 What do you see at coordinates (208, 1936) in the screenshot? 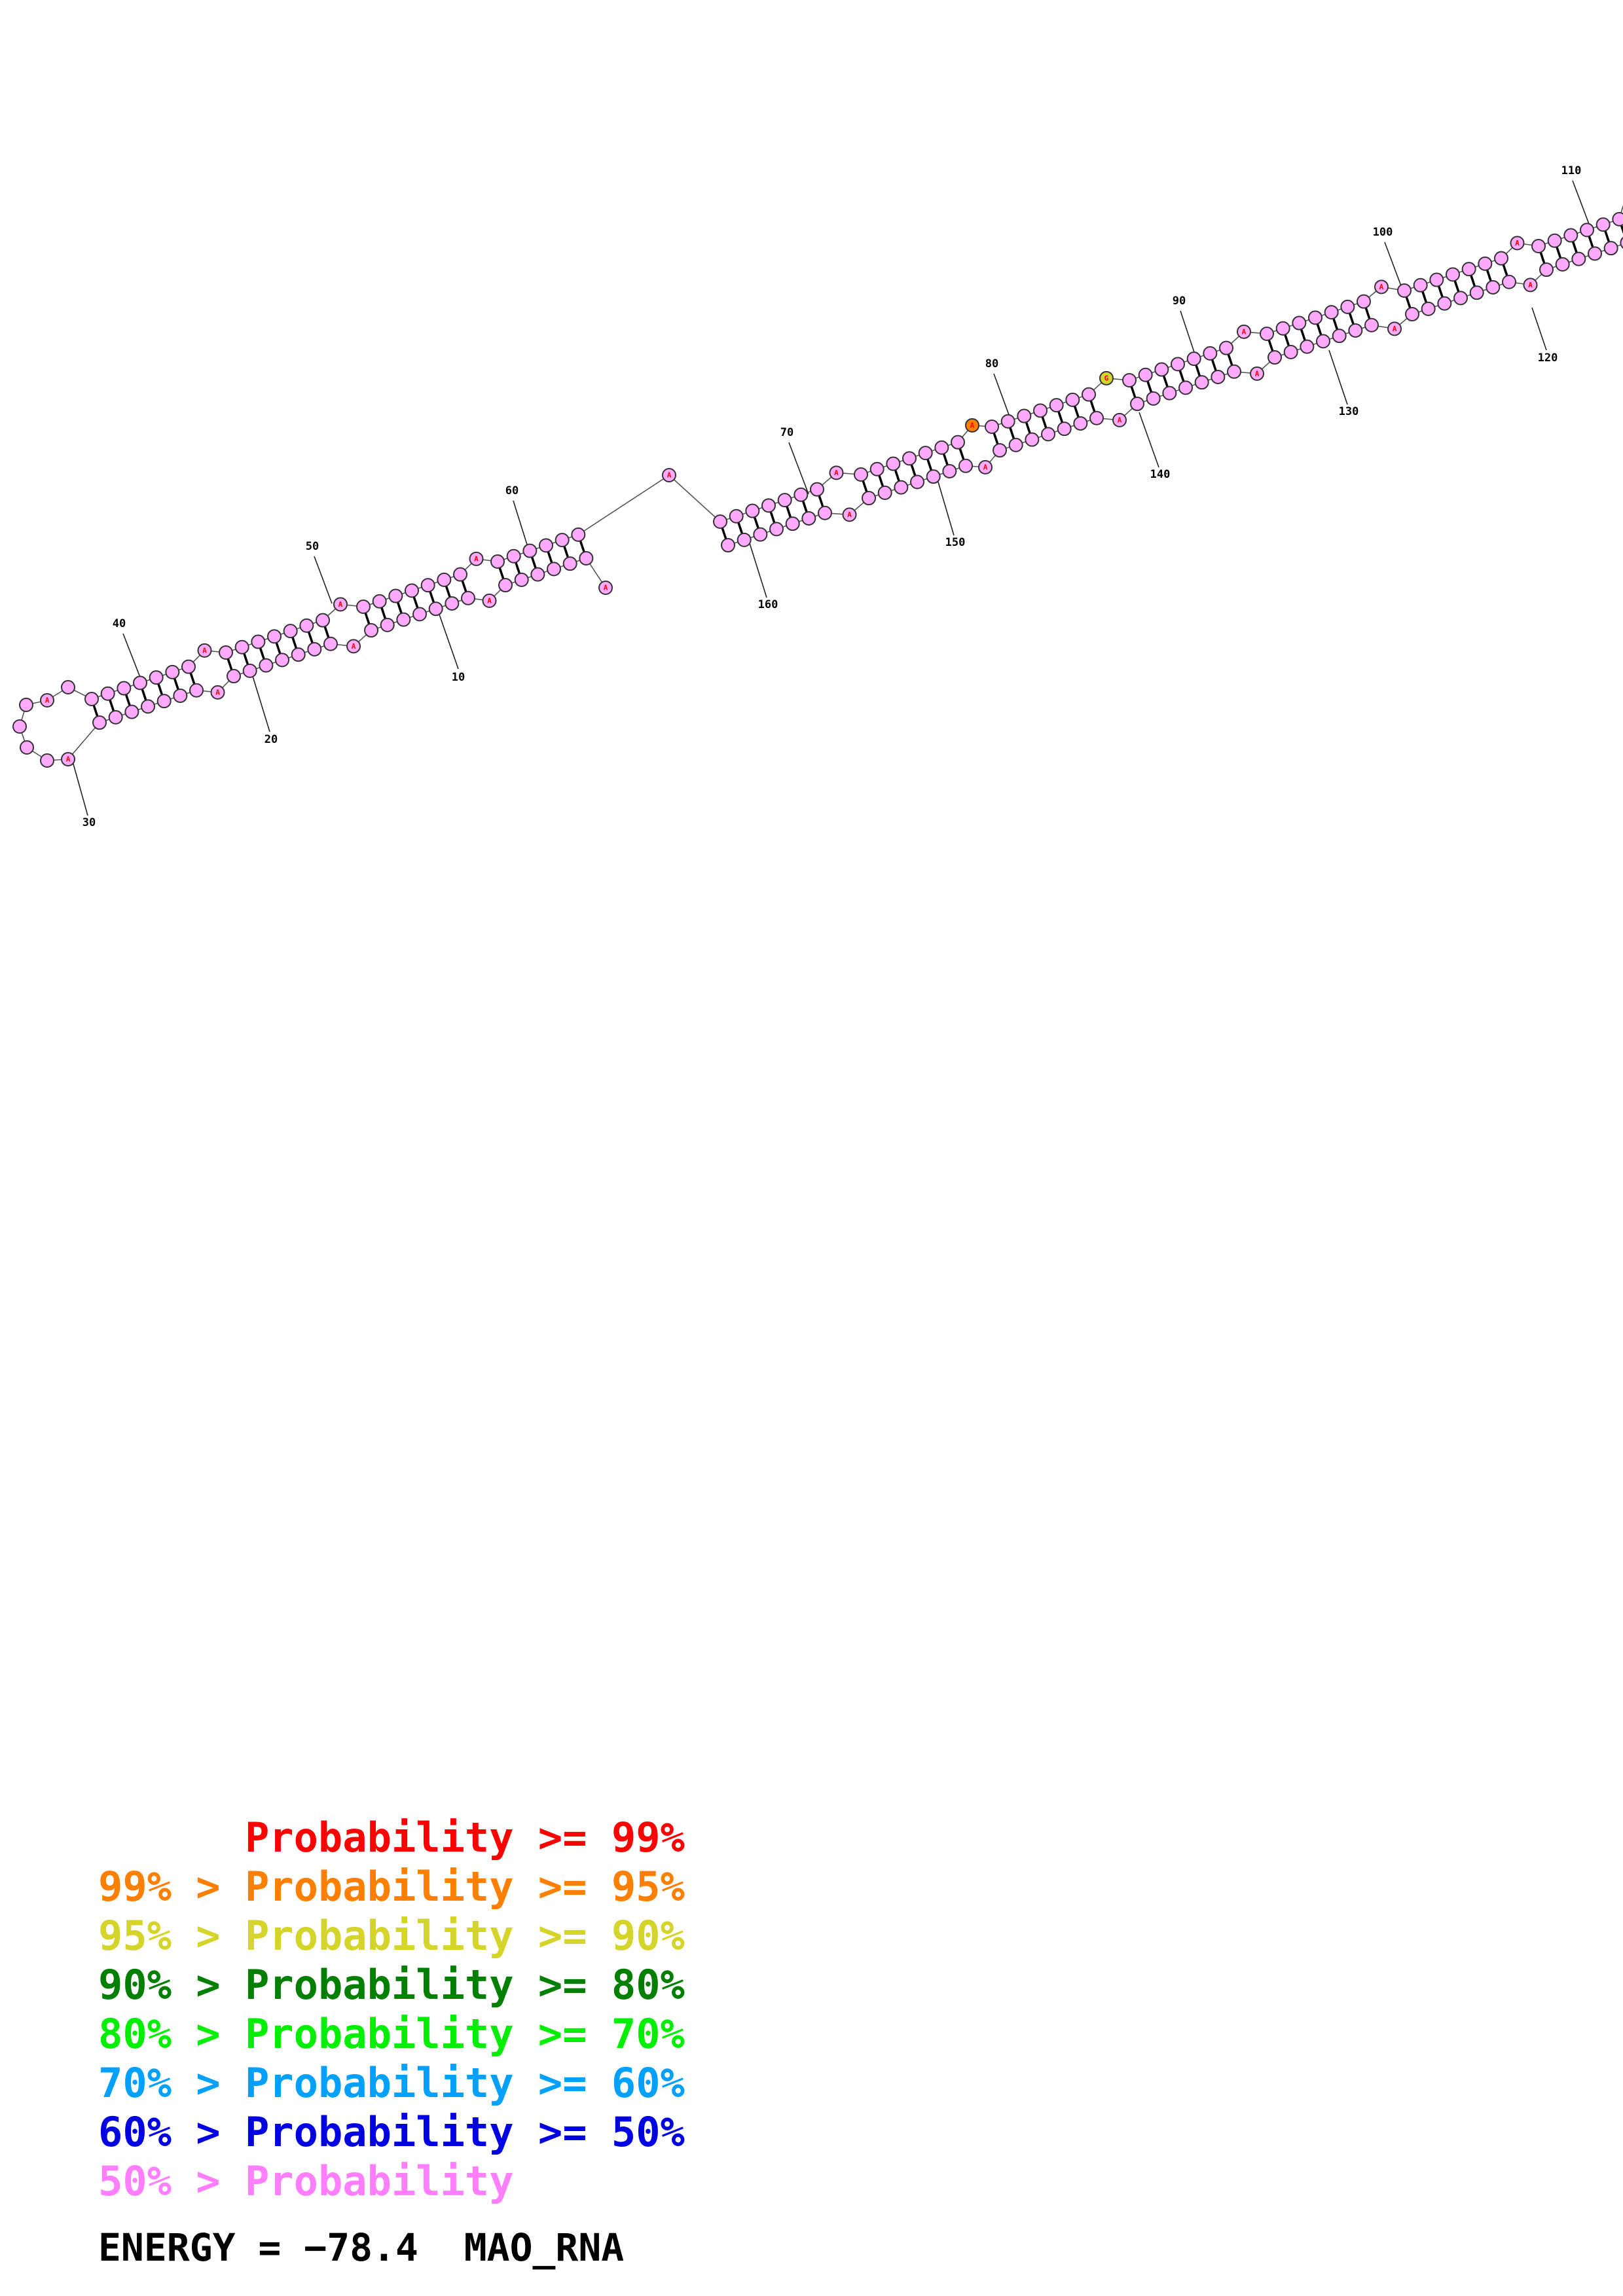
I see `legend-gt: >` at bounding box center [208, 1936].